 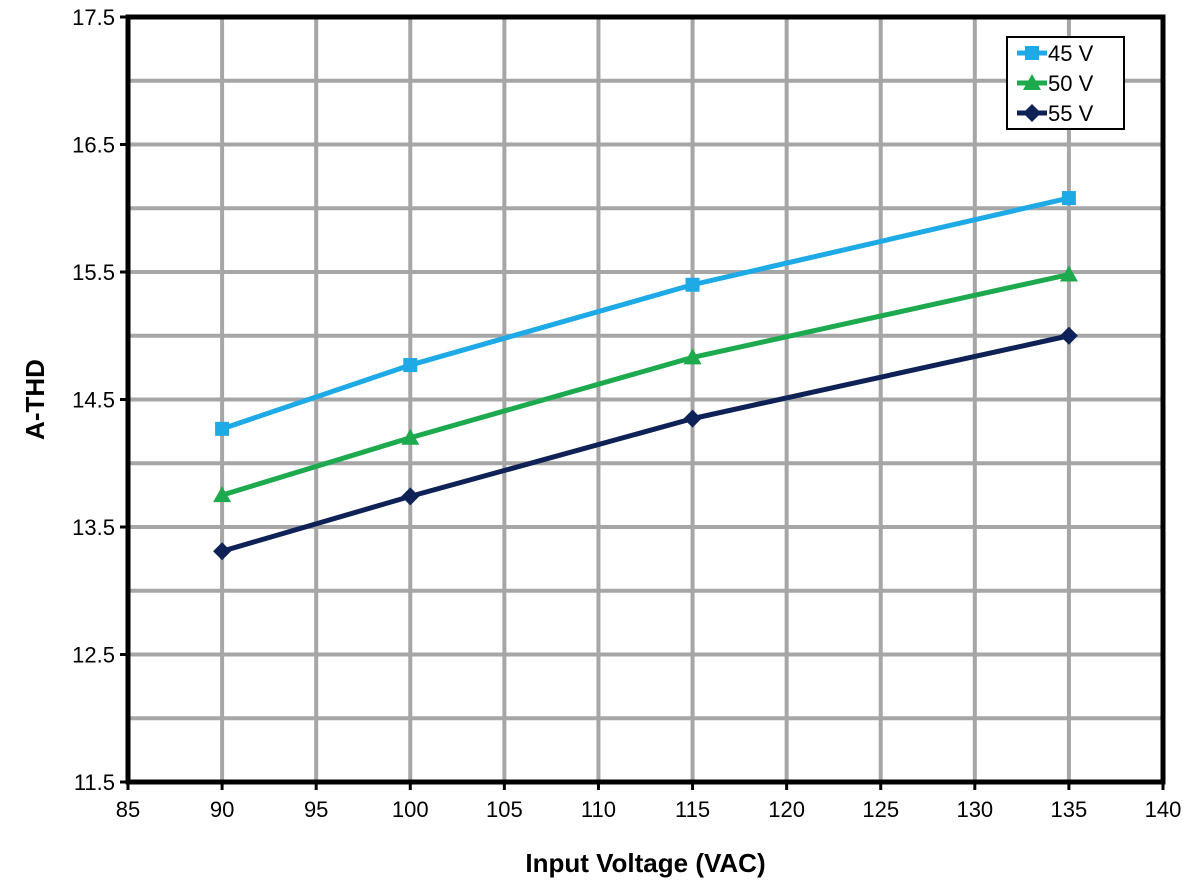 I want to click on legend-label: 55 V, so click(x=1071, y=113).